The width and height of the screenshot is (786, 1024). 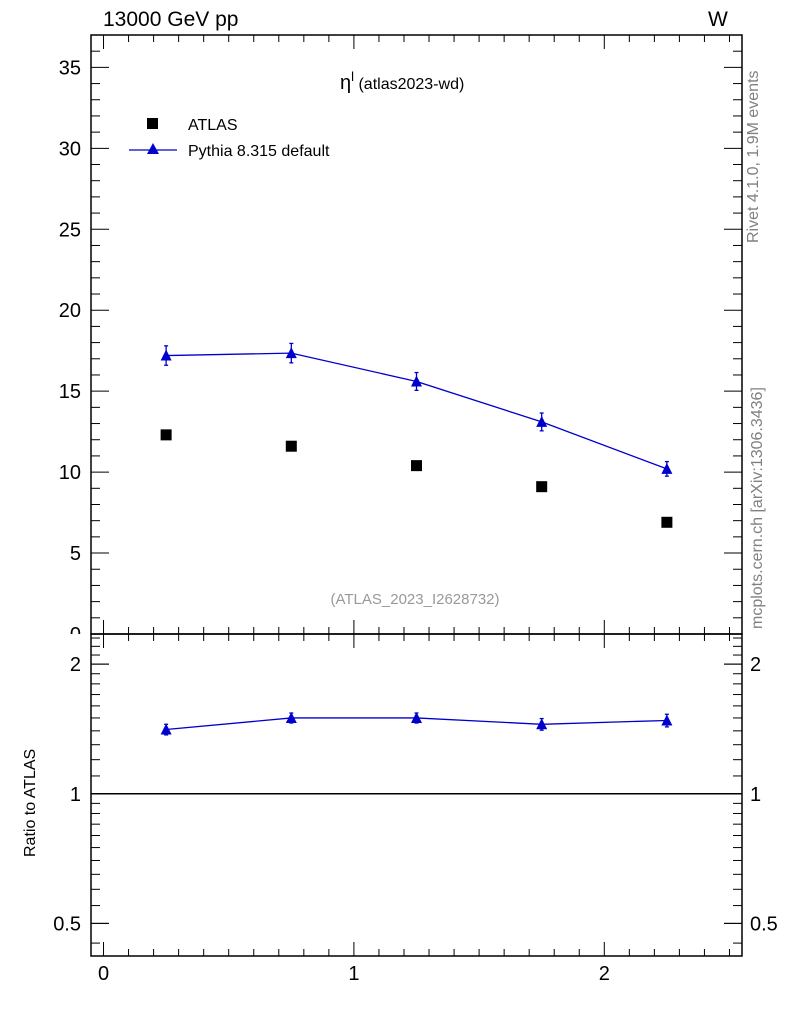 What do you see at coordinates (353, 974) in the screenshot?
I see `x-tick-label: 1` at bounding box center [353, 974].